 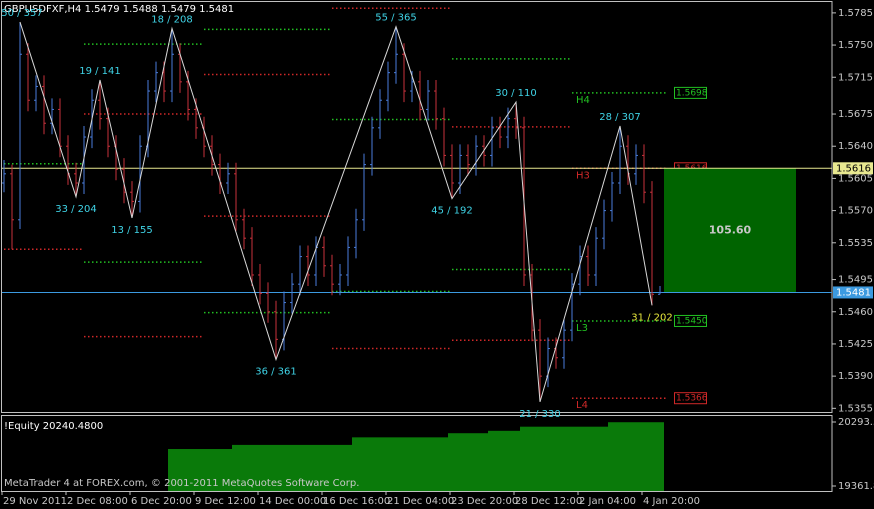 I want to click on y-tick-label: 20293.3, so click(x=856, y=422).